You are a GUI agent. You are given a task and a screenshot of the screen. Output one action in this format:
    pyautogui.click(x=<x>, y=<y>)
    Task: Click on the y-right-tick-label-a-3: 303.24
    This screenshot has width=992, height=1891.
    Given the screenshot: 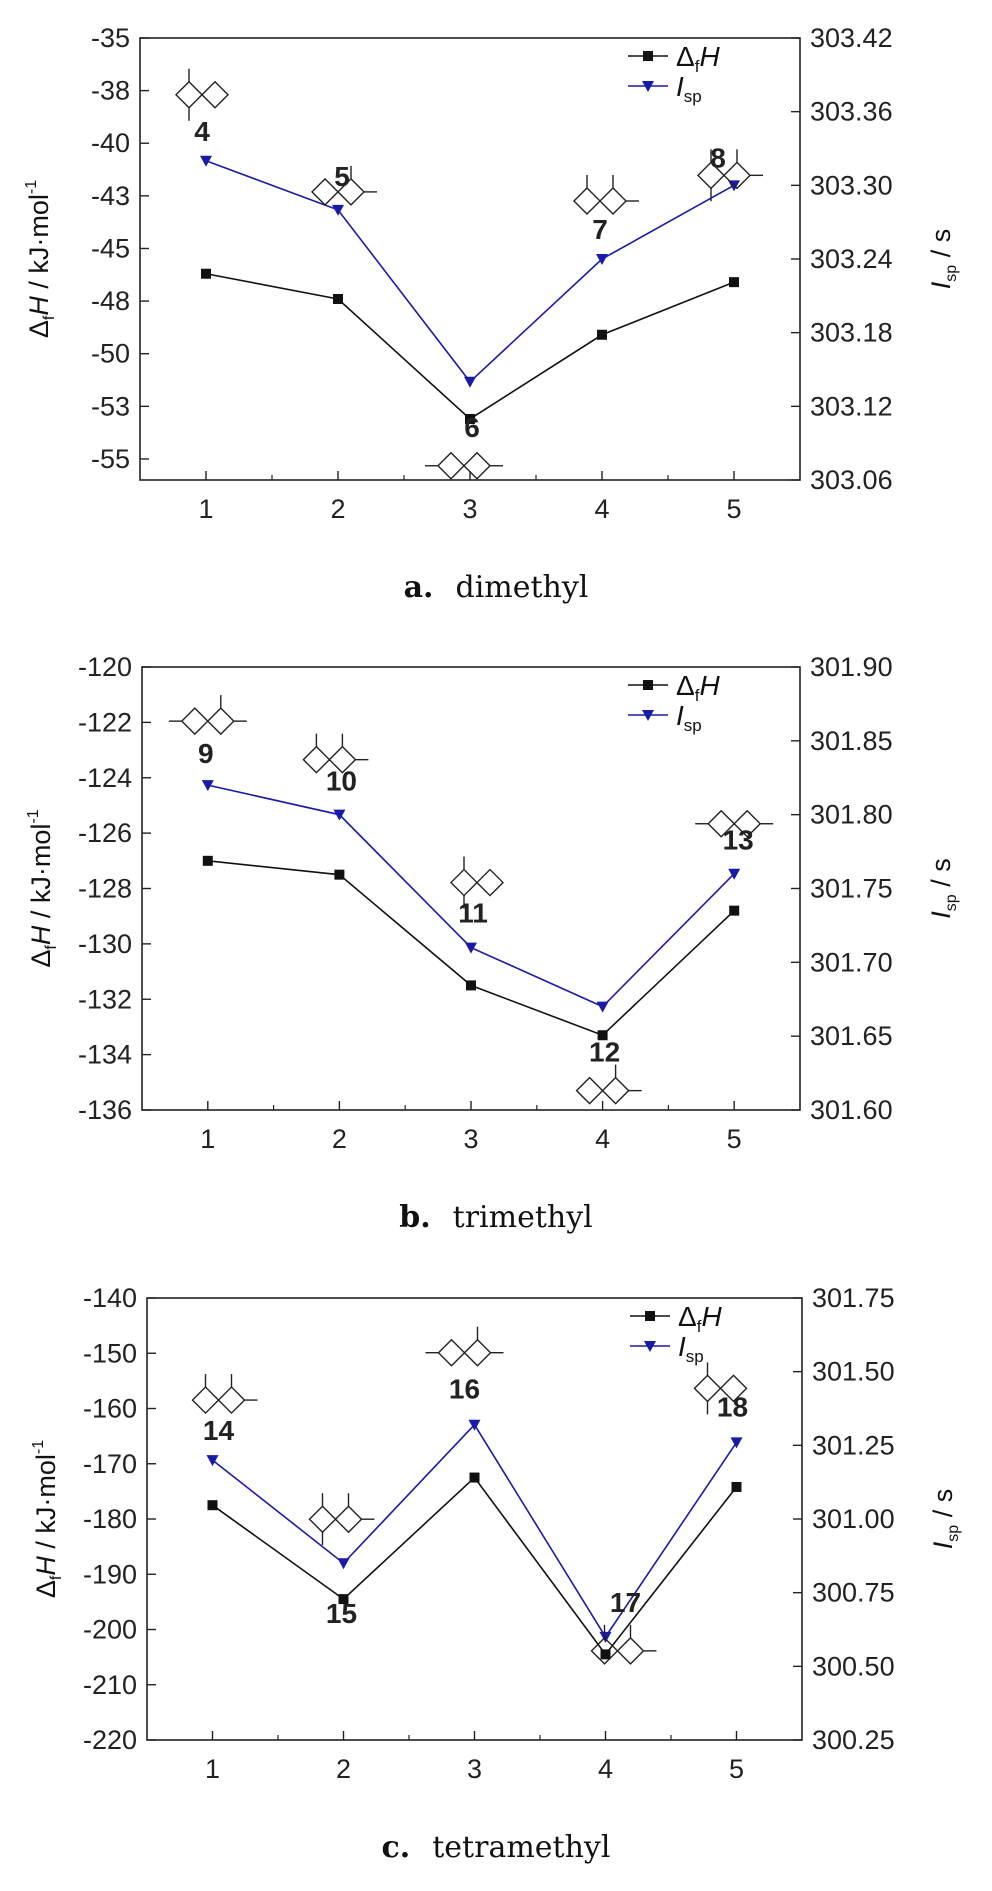 What is the action you would take?
    pyautogui.click(x=851, y=259)
    